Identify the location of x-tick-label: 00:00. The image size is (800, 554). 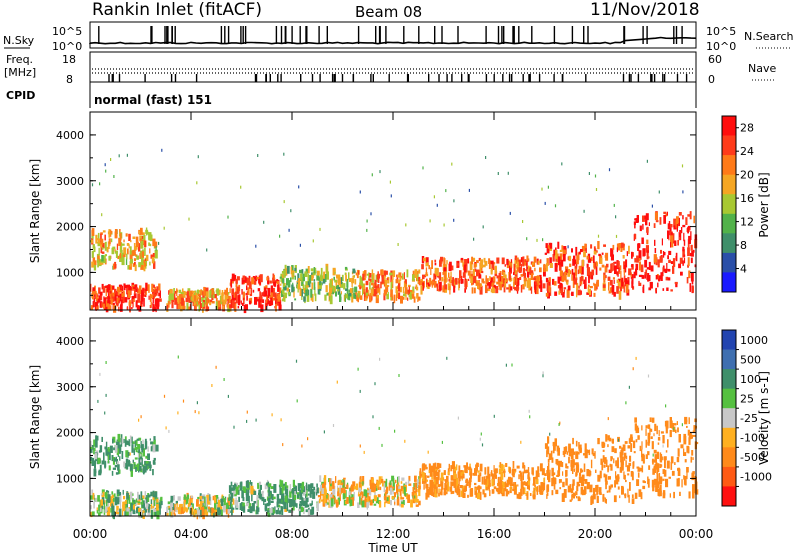
(696, 534).